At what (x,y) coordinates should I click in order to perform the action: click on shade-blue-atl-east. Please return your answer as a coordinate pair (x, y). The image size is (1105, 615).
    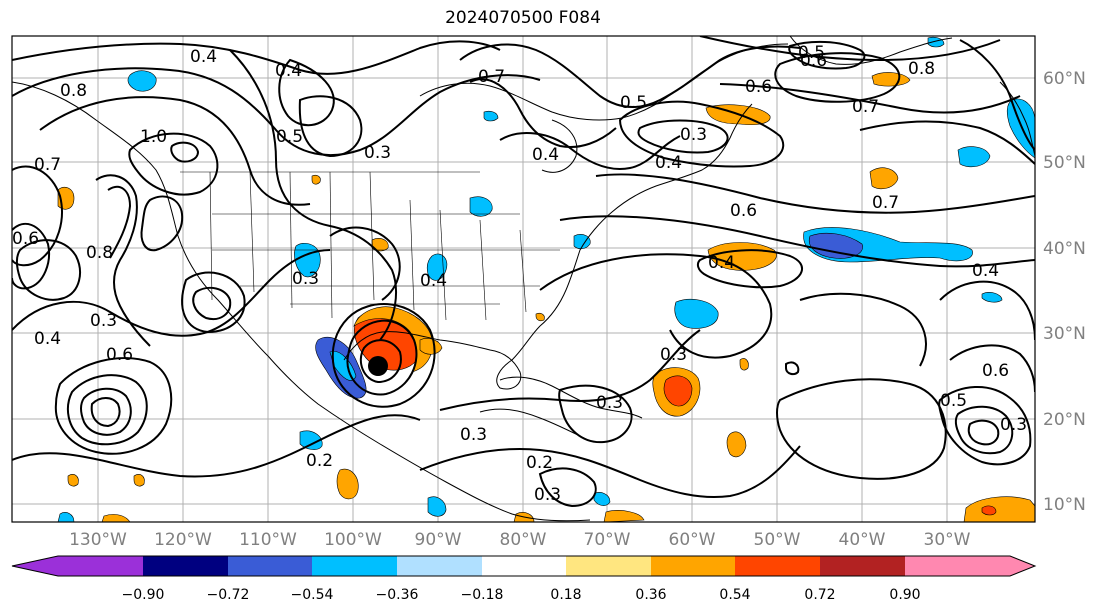
    Looking at the image, I should click on (992, 297).